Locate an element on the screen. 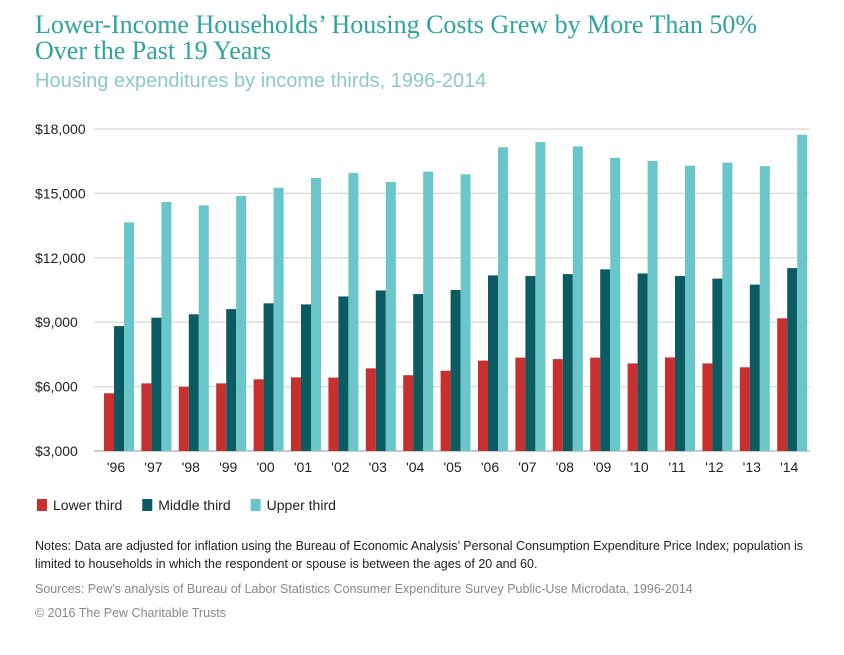 The width and height of the screenshot is (844, 655). x-tick-label: '13 is located at coordinates (752, 467).